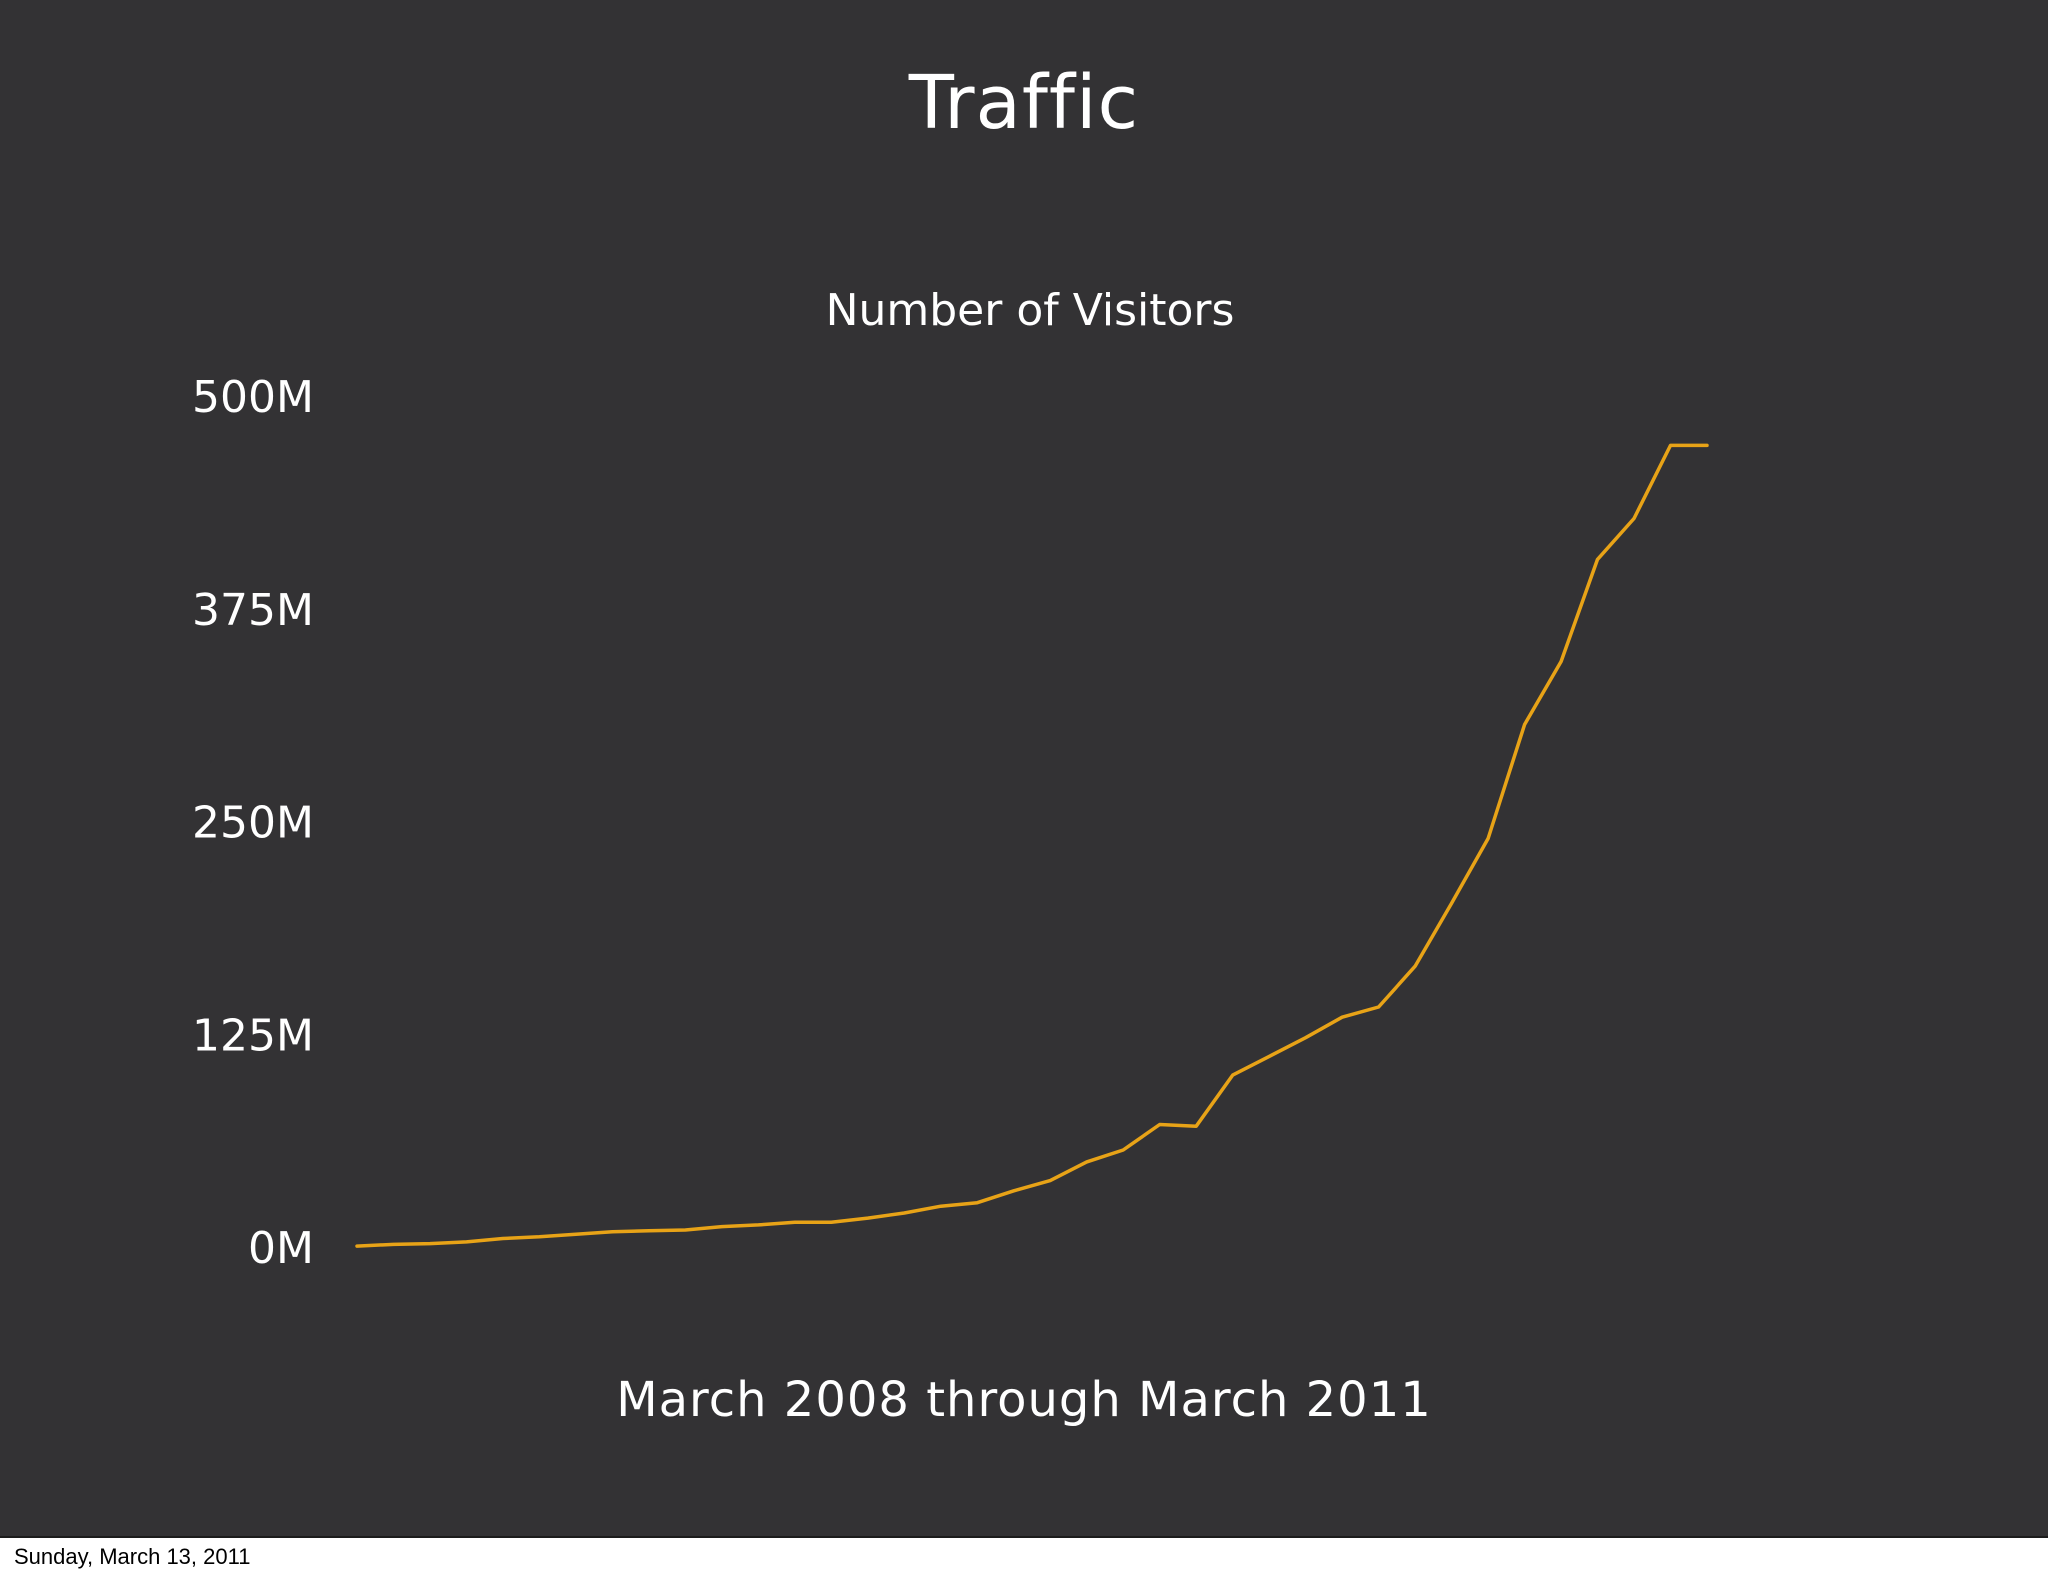 The image size is (2048, 1576). What do you see at coordinates (132, 1556) in the screenshot?
I see `footer-date: Sunday, March 13, 2011` at bounding box center [132, 1556].